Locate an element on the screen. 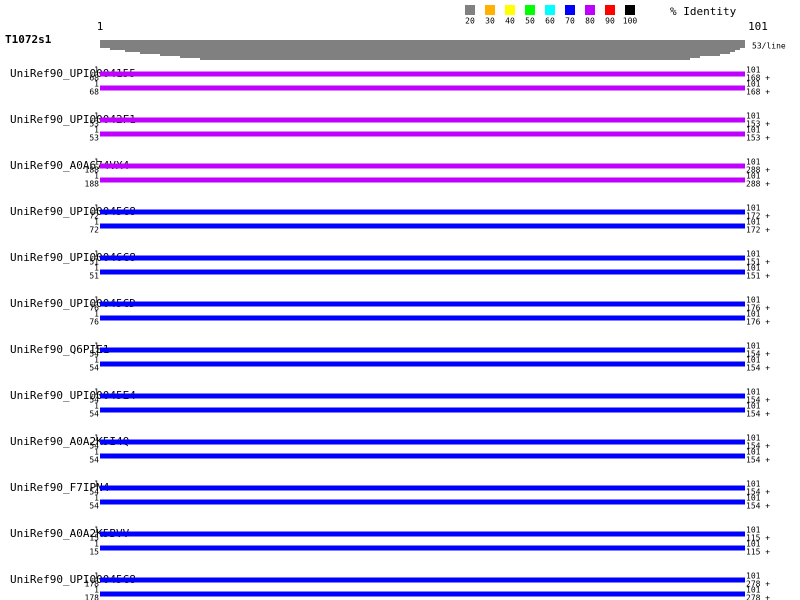 The image size is (800, 600). hit-name: UniRef90_UPI00045CD is located at coordinates (73, 303).